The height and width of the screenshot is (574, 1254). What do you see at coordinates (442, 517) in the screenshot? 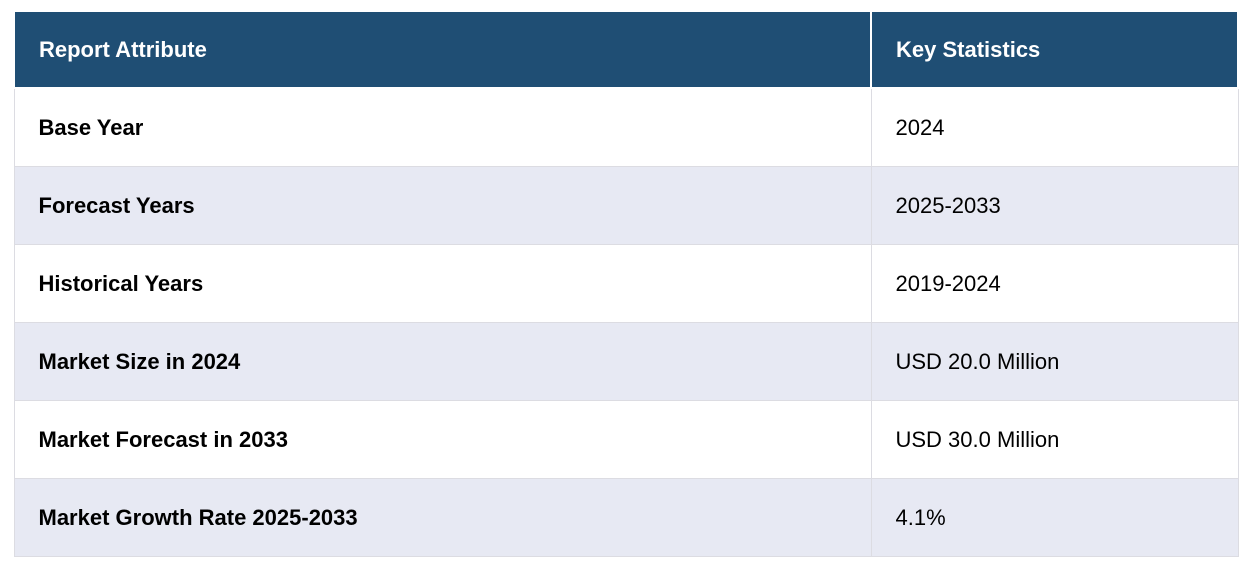
I see `attribute-cell: Market Growth Rate 2025-2033` at bounding box center [442, 517].